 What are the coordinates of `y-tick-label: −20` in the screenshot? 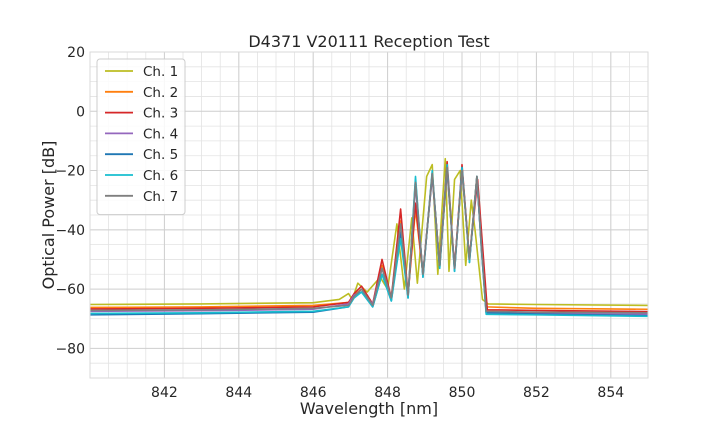 It's located at (70, 172).